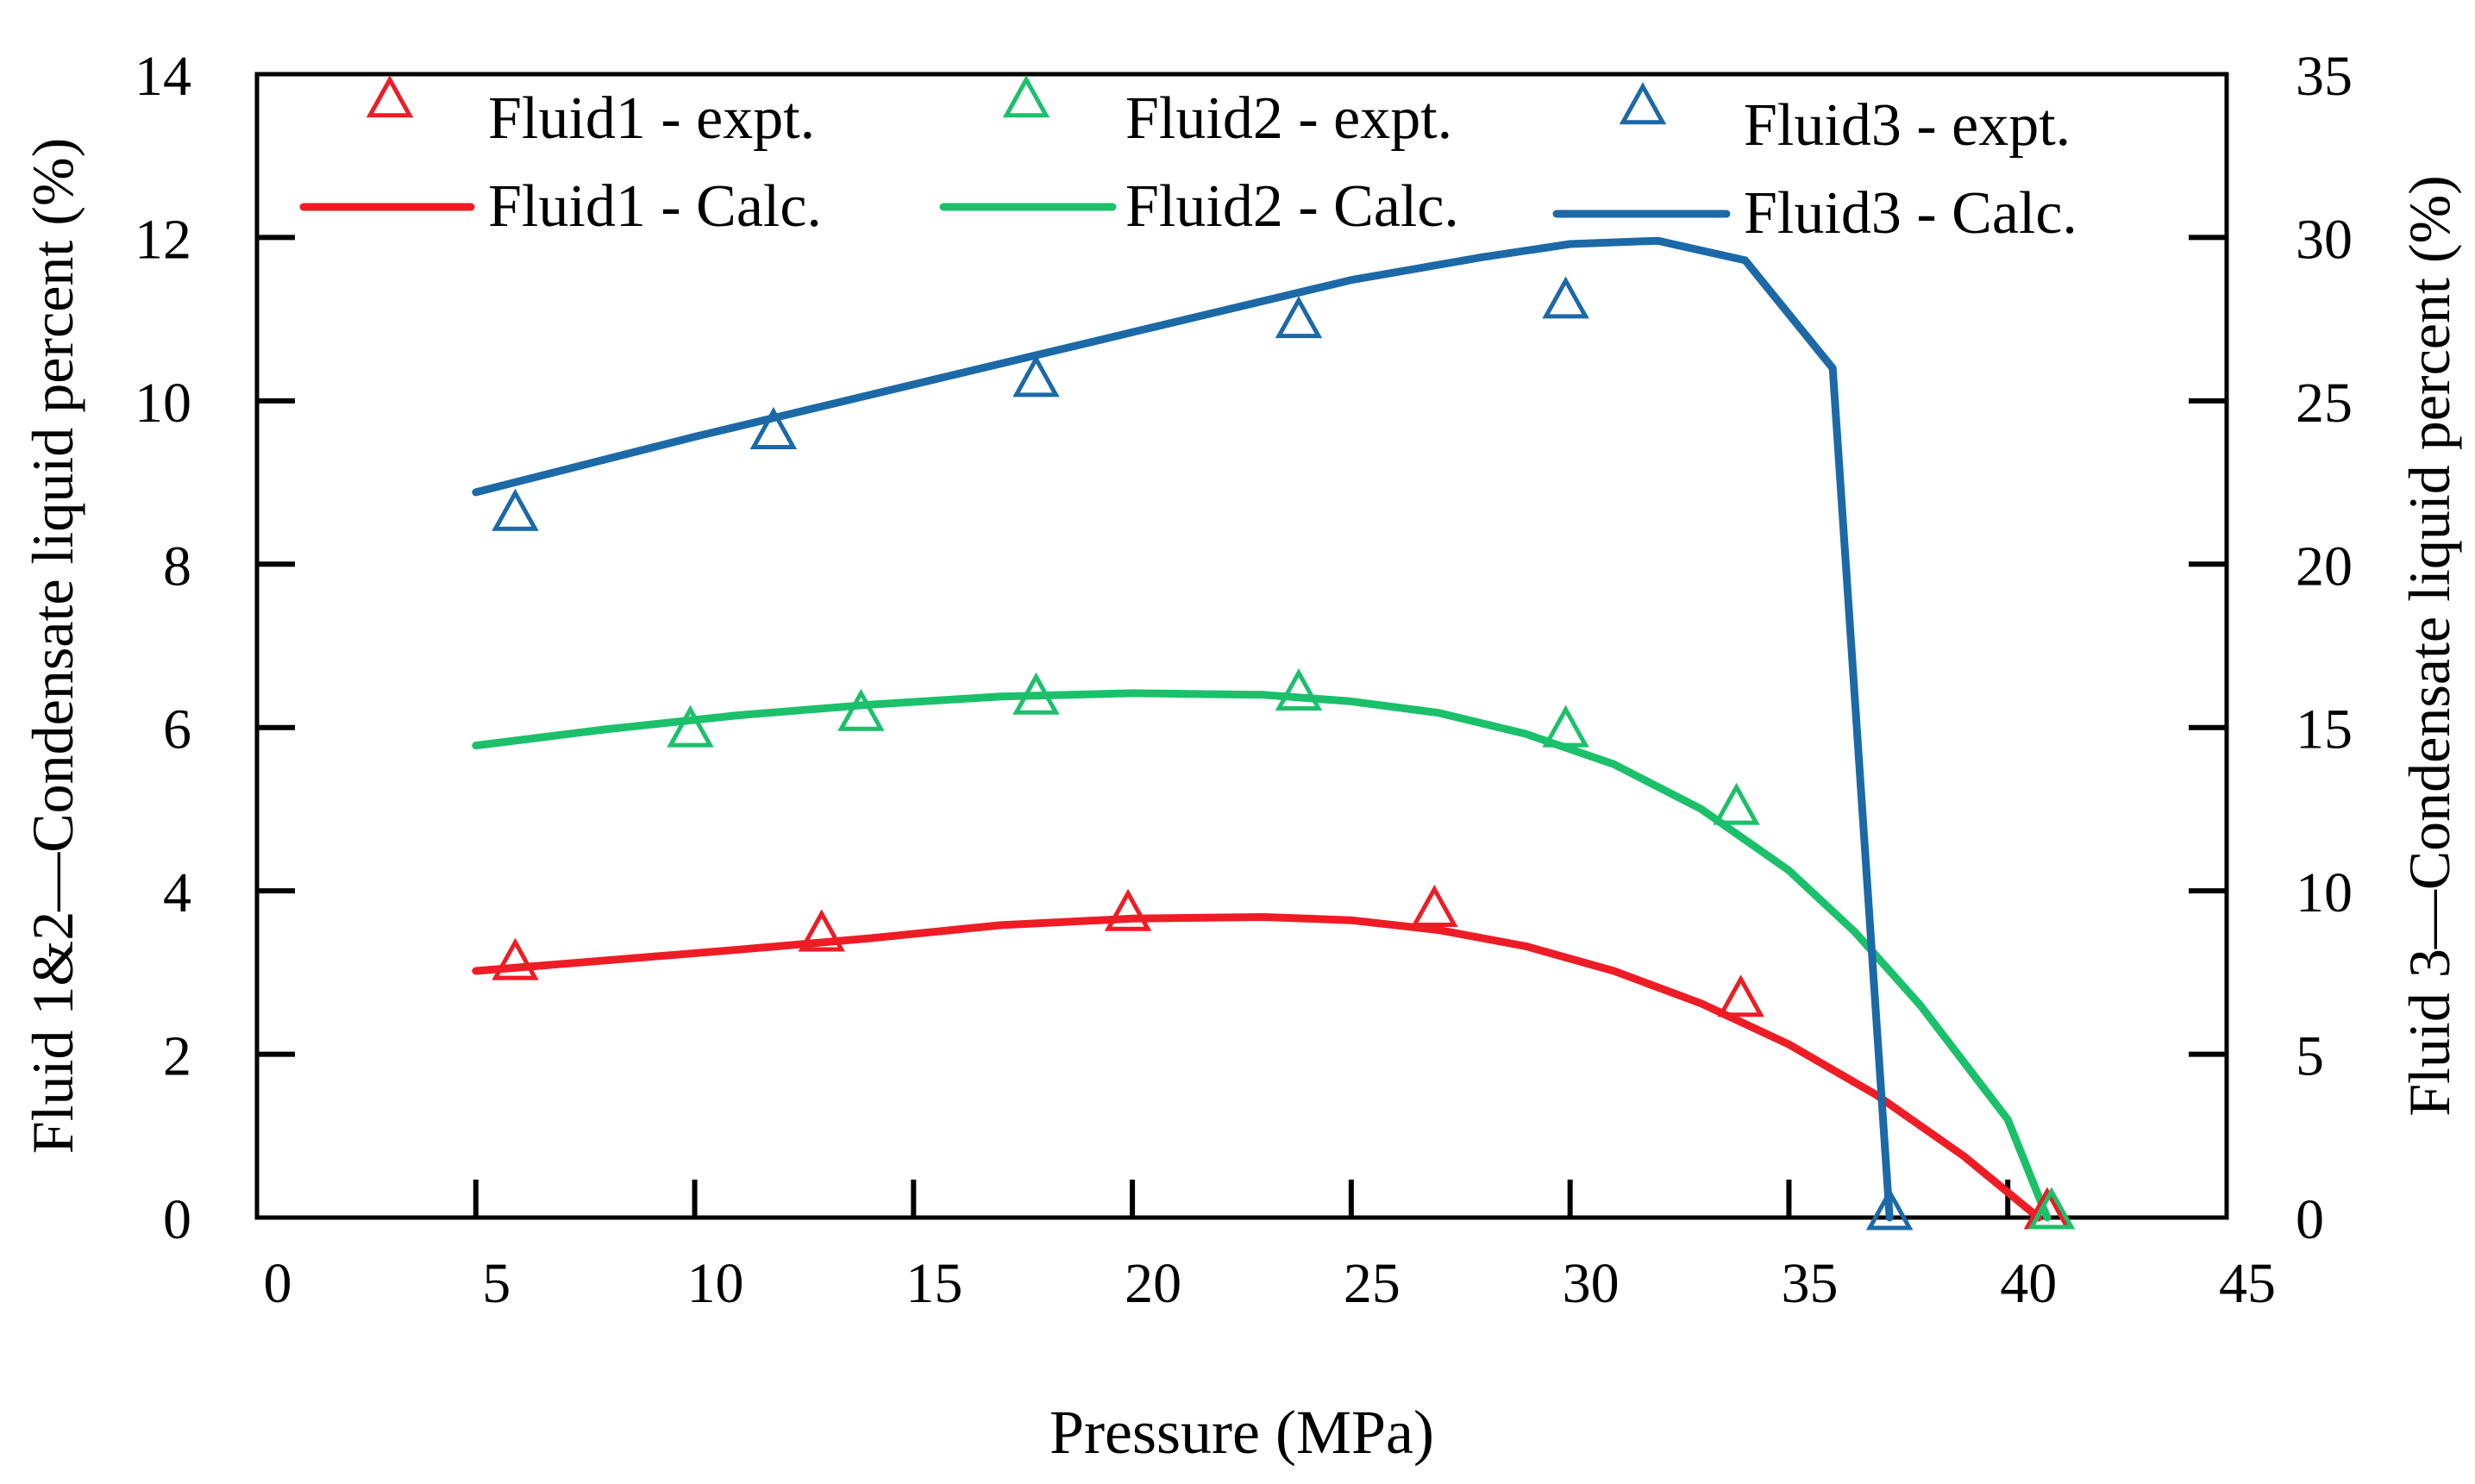 The width and height of the screenshot is (2475, 1484). Describe the element at coordinates (2324, 403) in the screenshot. I see `y-right-tick-label: 25` at that location.